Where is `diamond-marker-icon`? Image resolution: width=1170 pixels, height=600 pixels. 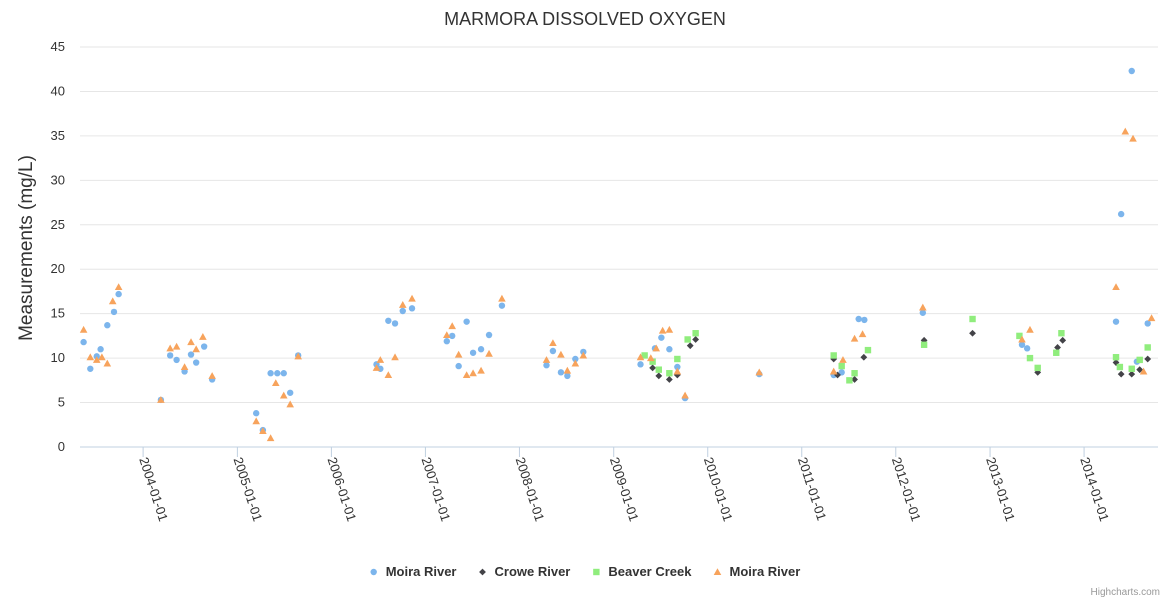 diamond-marker-icon is located at coordinates (482, 572).